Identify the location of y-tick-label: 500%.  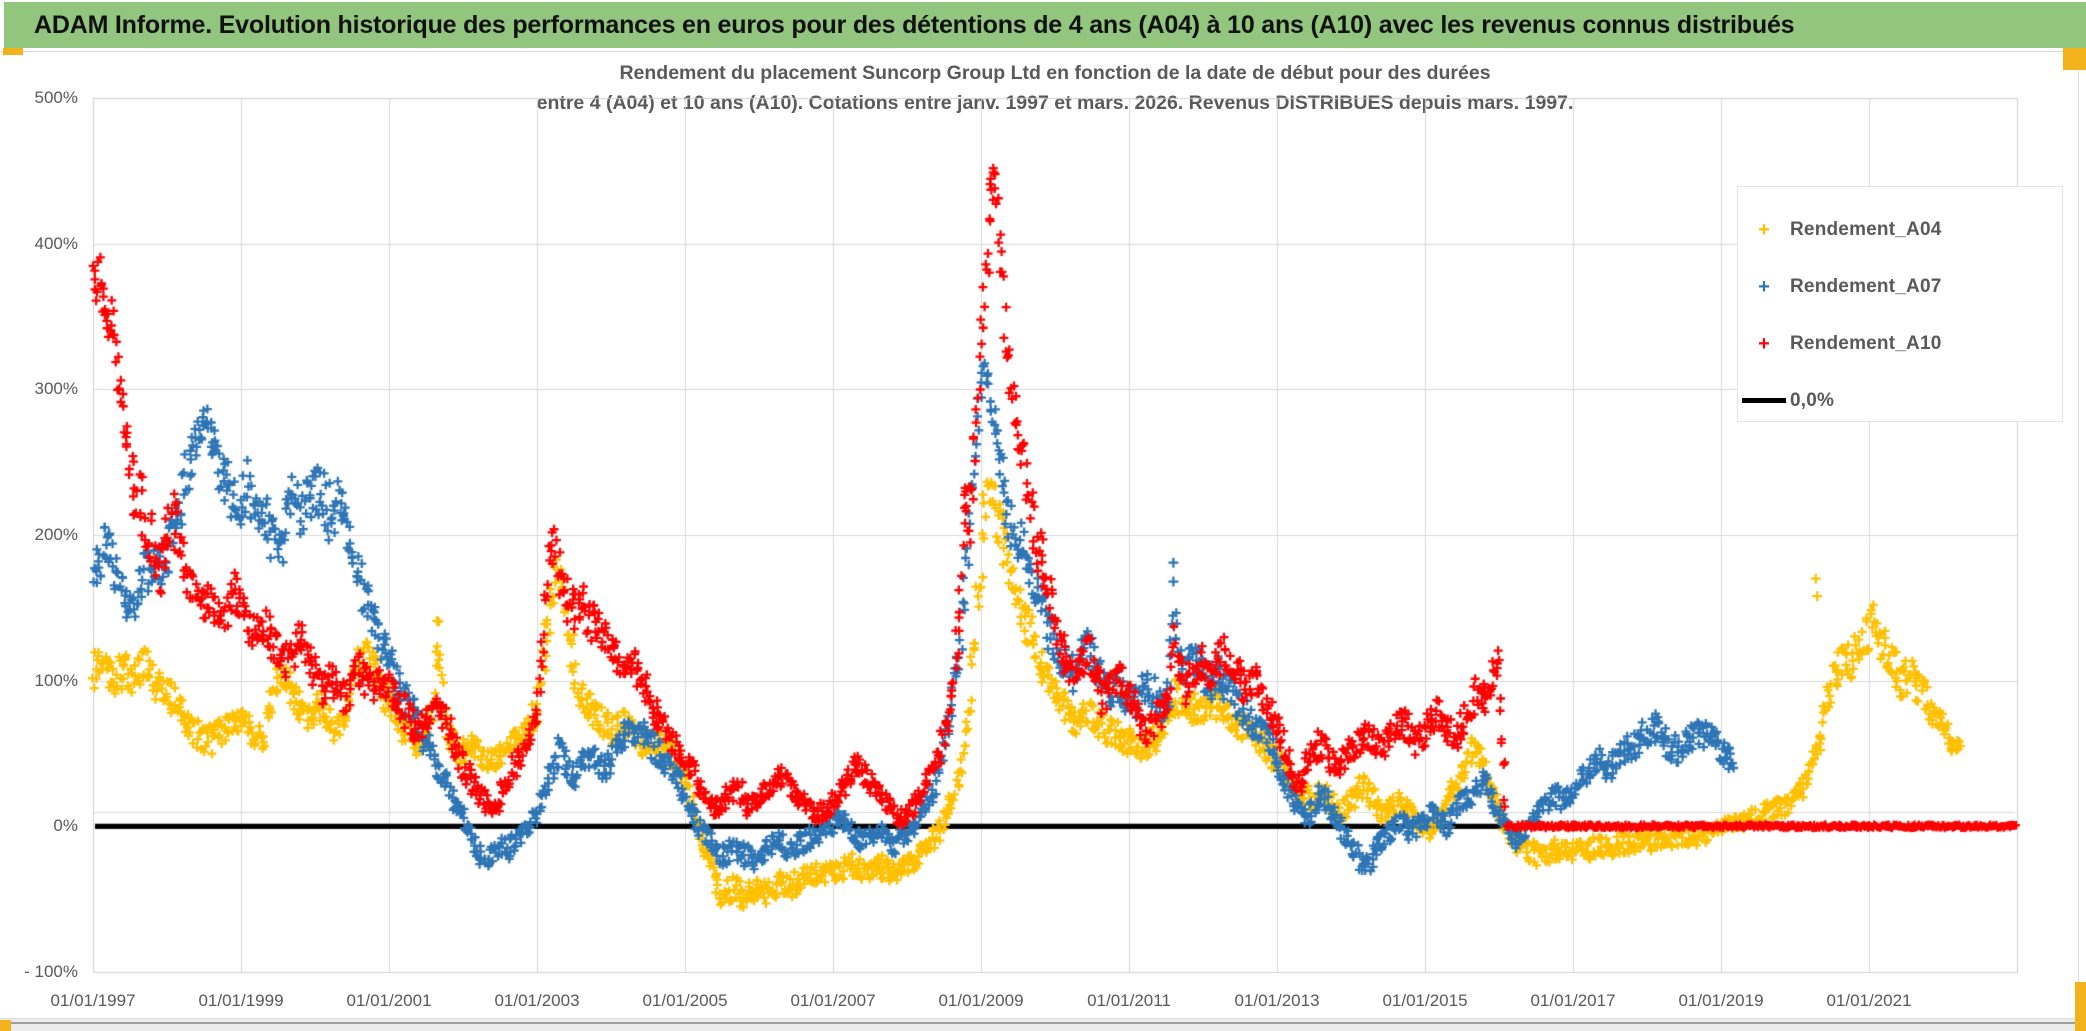
(56, 97).